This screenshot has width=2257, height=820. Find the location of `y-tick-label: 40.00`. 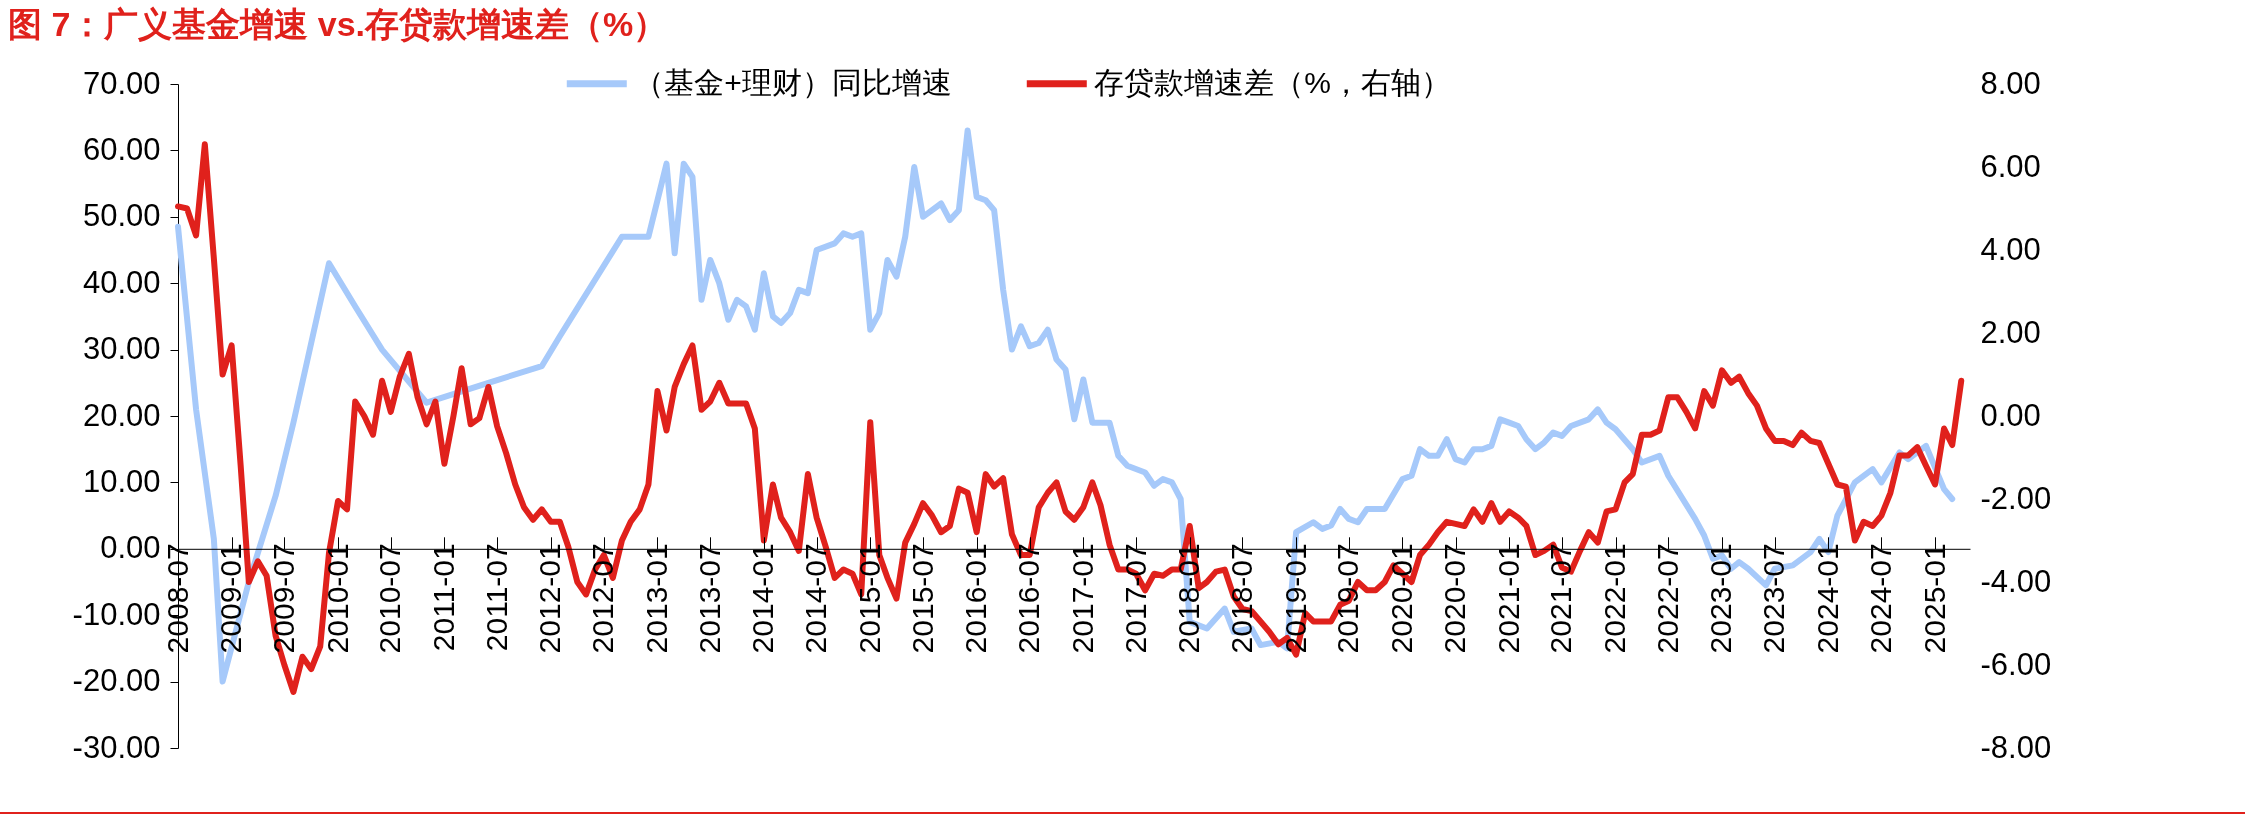

y-tick-label: 40.00 is located at coordinates (121, 282).